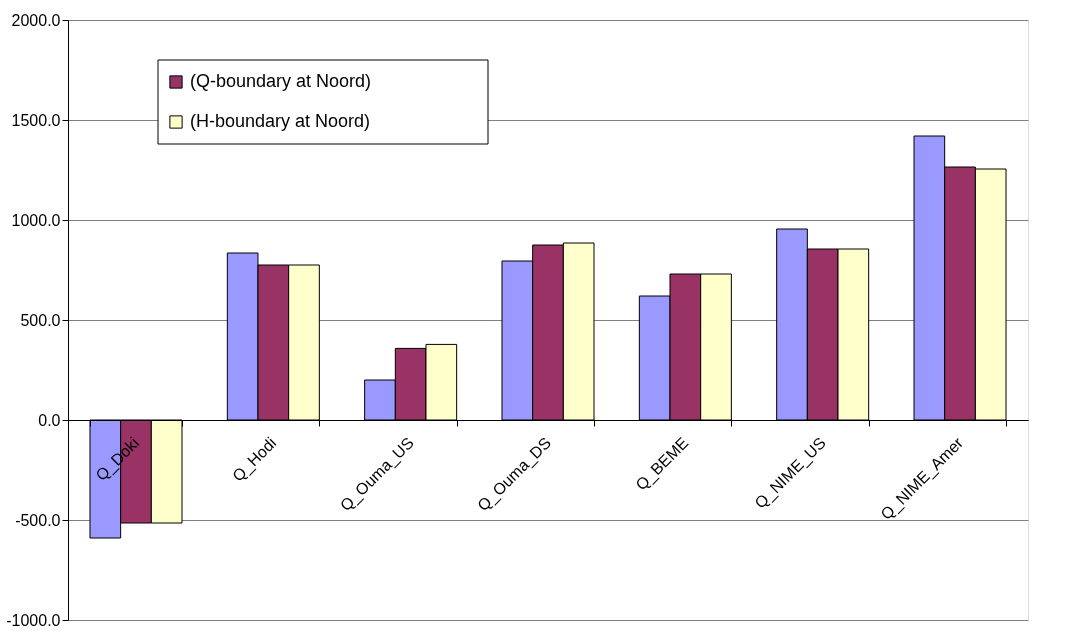 The width and height of the screenshot is (1078, 644). I want to click on y-tick-label: 500.0, so click(40, 320).